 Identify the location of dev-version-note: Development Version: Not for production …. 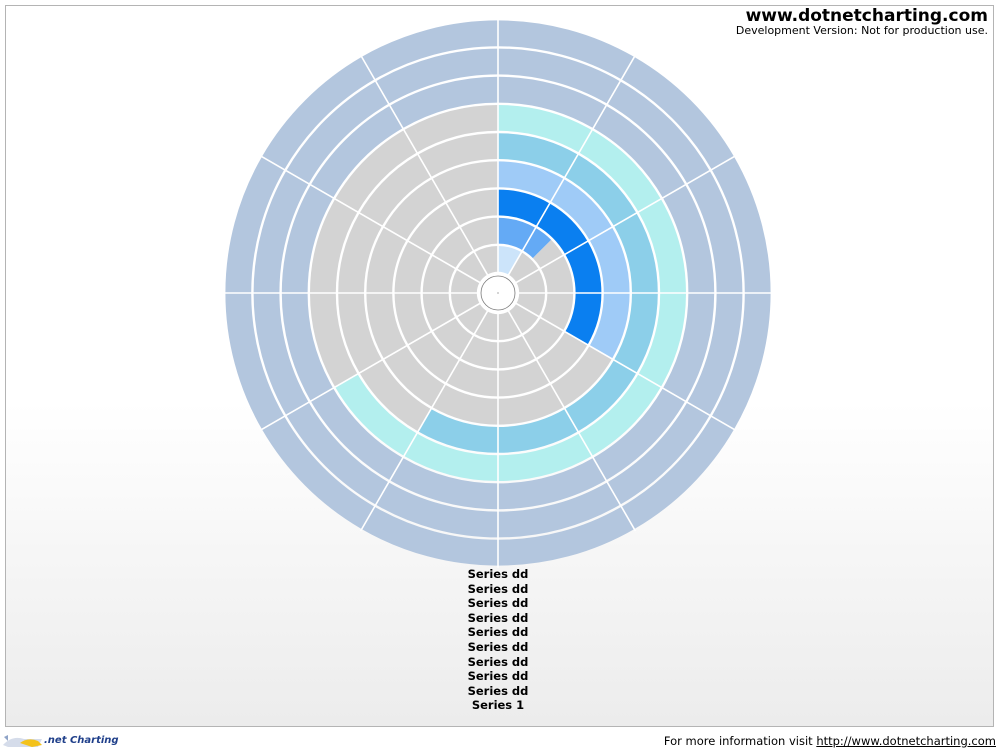
(861, 30).